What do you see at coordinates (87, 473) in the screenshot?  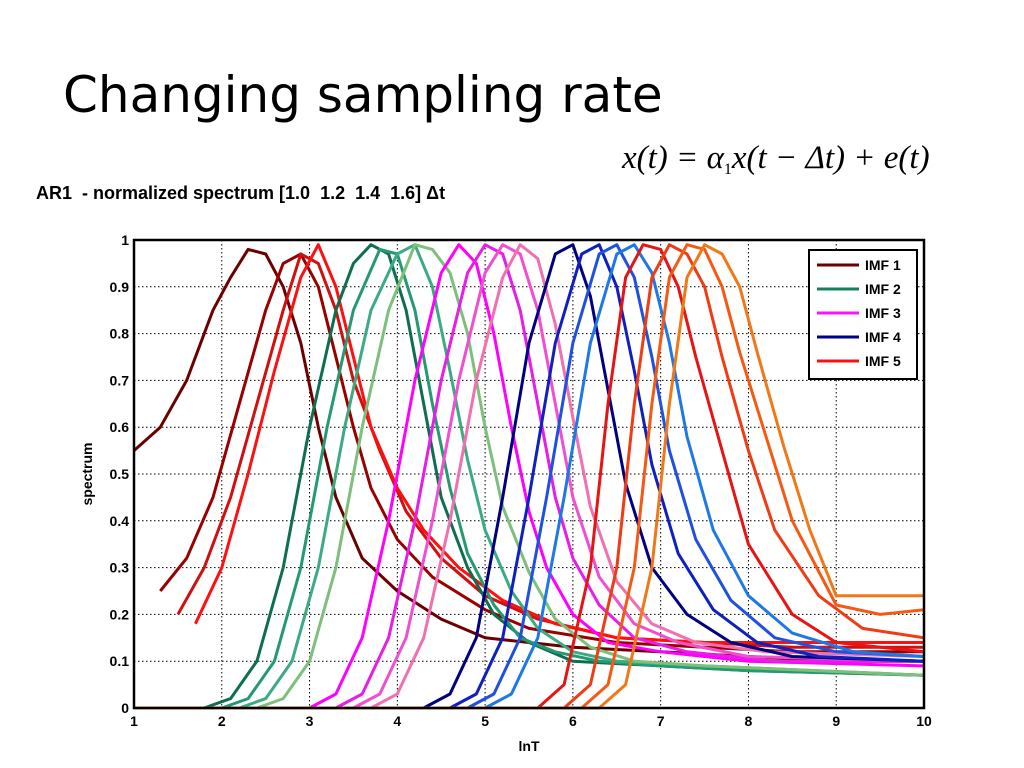 I see `y-axis-label: spectrum` at bounding box center [87, 473].